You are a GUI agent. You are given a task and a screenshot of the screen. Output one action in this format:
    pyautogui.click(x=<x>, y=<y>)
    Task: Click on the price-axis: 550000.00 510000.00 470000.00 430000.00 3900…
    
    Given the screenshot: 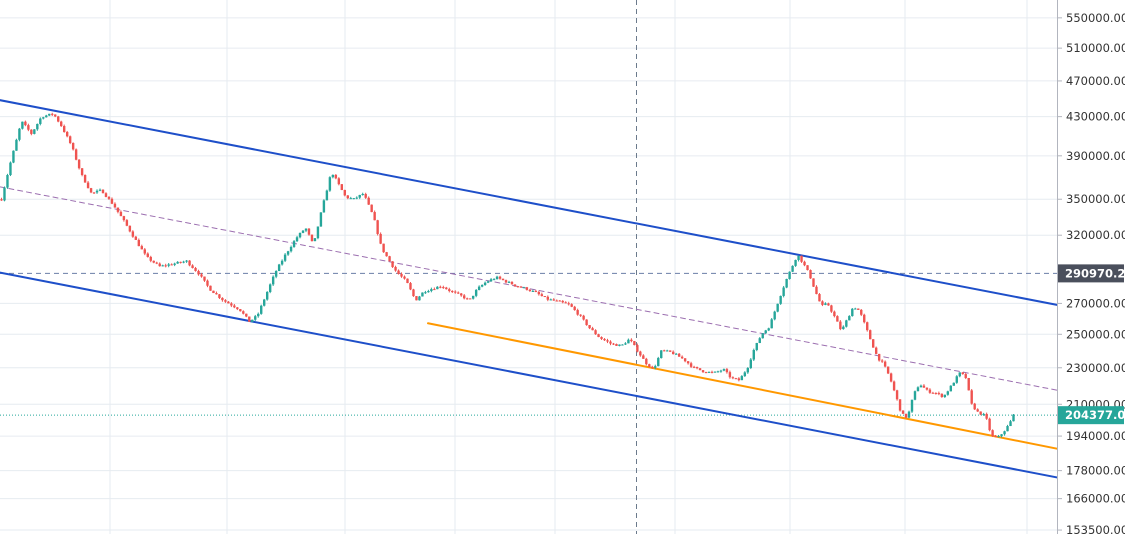 What is the action you would take?
    pyautogui.click(x=1091, y=267)
    